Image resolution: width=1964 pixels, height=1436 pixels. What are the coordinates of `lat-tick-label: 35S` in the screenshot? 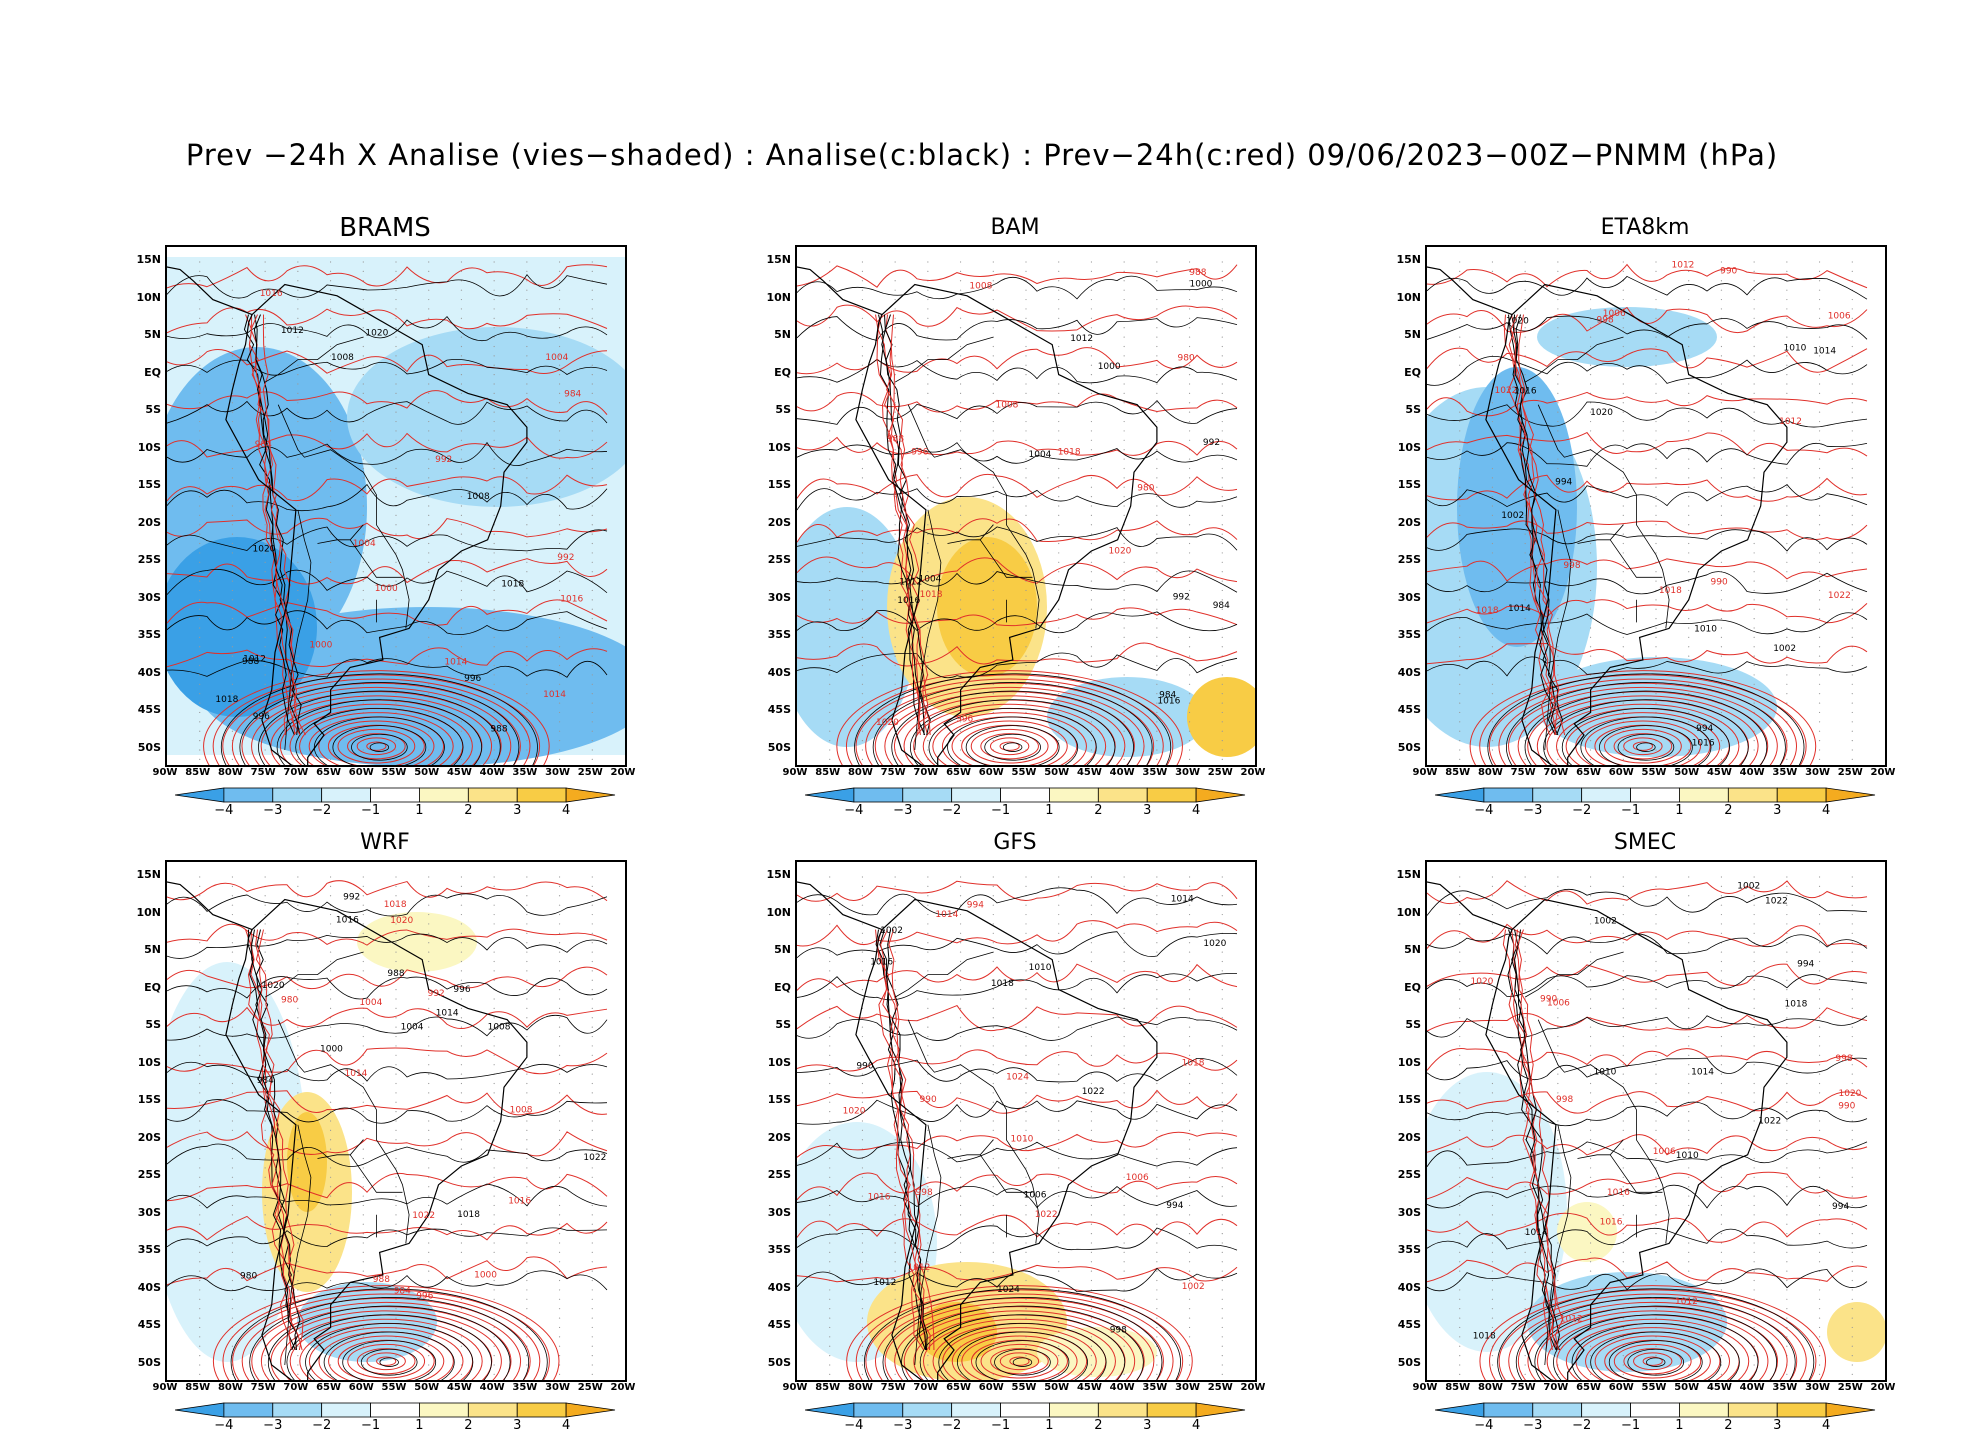 It's located at (1409, 635).